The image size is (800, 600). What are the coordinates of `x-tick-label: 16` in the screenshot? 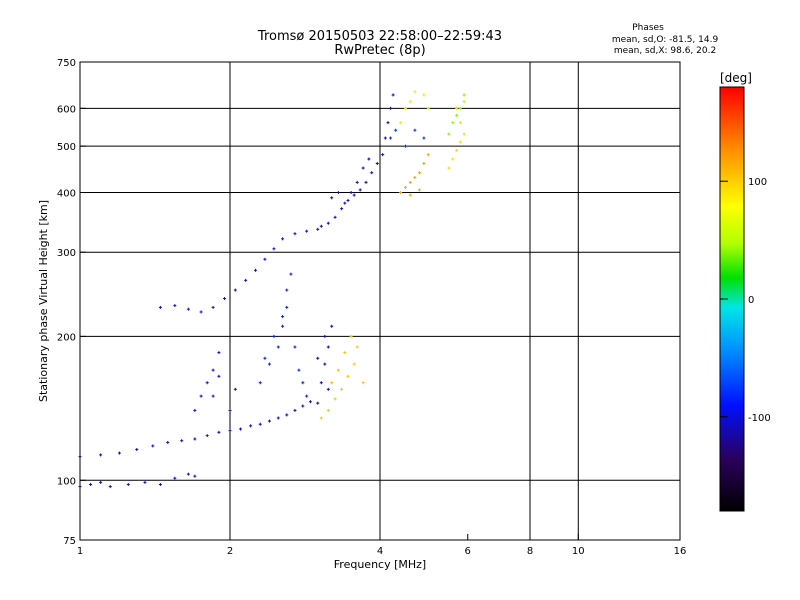 It's located at (680, 551).